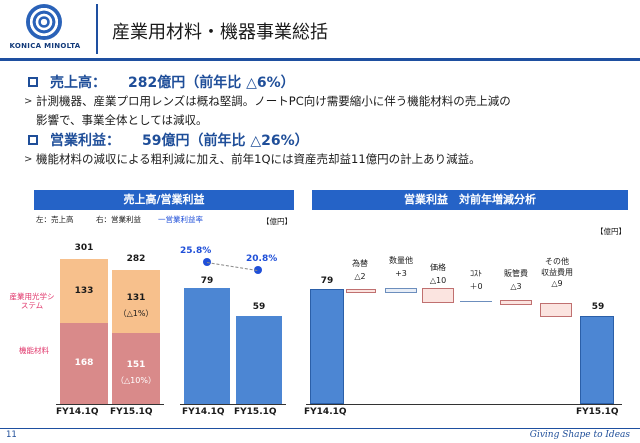  What do you see at coordinates (211, 83) in the screenshot?
I see `sales-value: 282億円（前年比 △6%）` at bounding box center [211, 83].